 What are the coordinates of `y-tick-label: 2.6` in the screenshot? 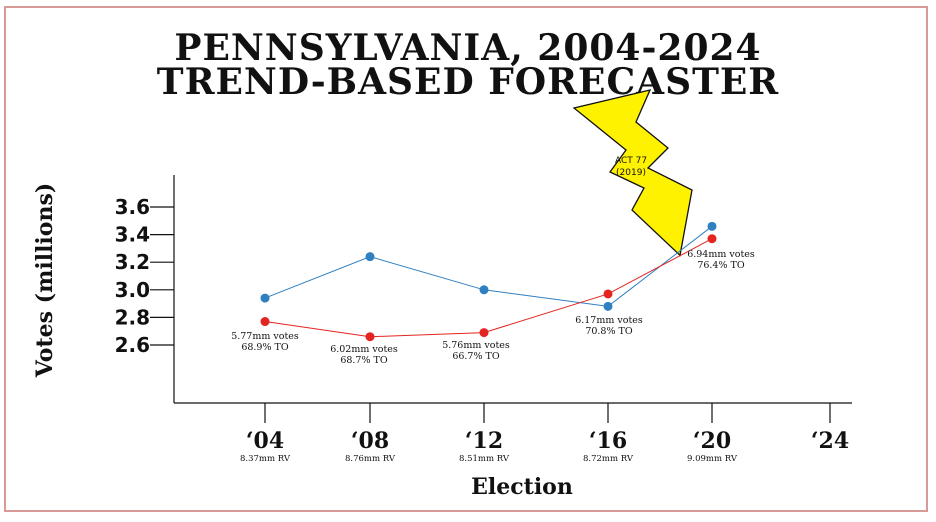 It's located at (132, 345).